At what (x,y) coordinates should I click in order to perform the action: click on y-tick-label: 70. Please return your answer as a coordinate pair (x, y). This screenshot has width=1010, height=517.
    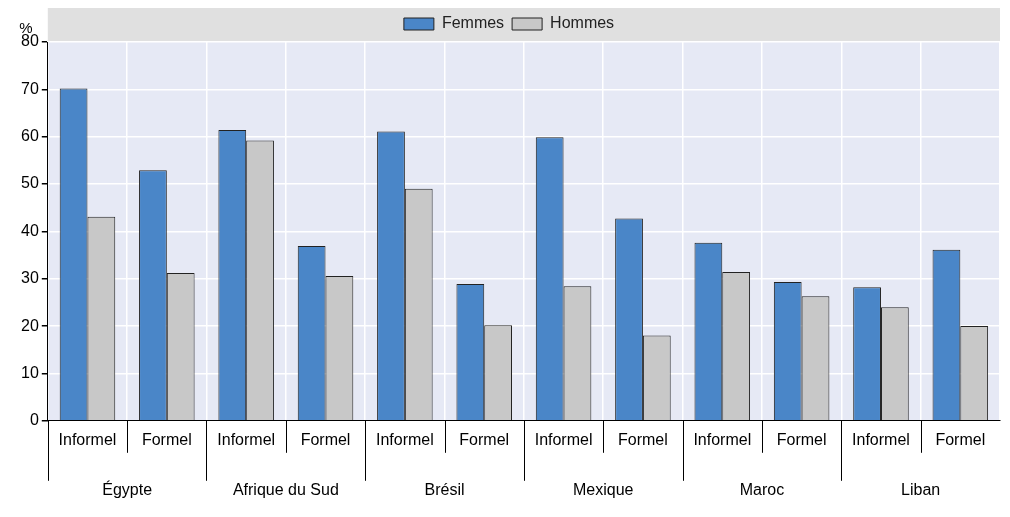
    Looking at the image, I should click on (30, 88).